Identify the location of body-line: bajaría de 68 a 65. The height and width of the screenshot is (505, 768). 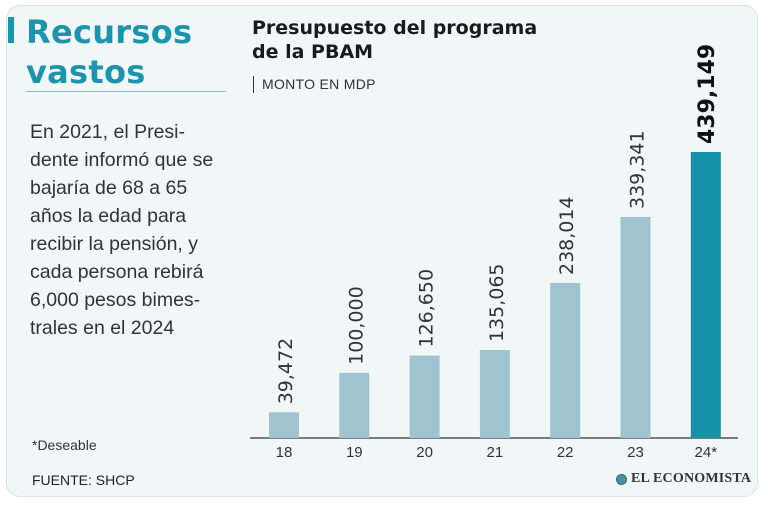
(109, 188).